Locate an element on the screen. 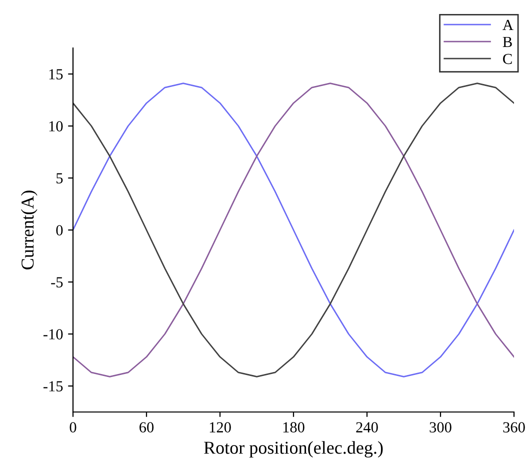 The image size is (531, 469). y-tick-label: -15 is located at coordinates (53, 386).